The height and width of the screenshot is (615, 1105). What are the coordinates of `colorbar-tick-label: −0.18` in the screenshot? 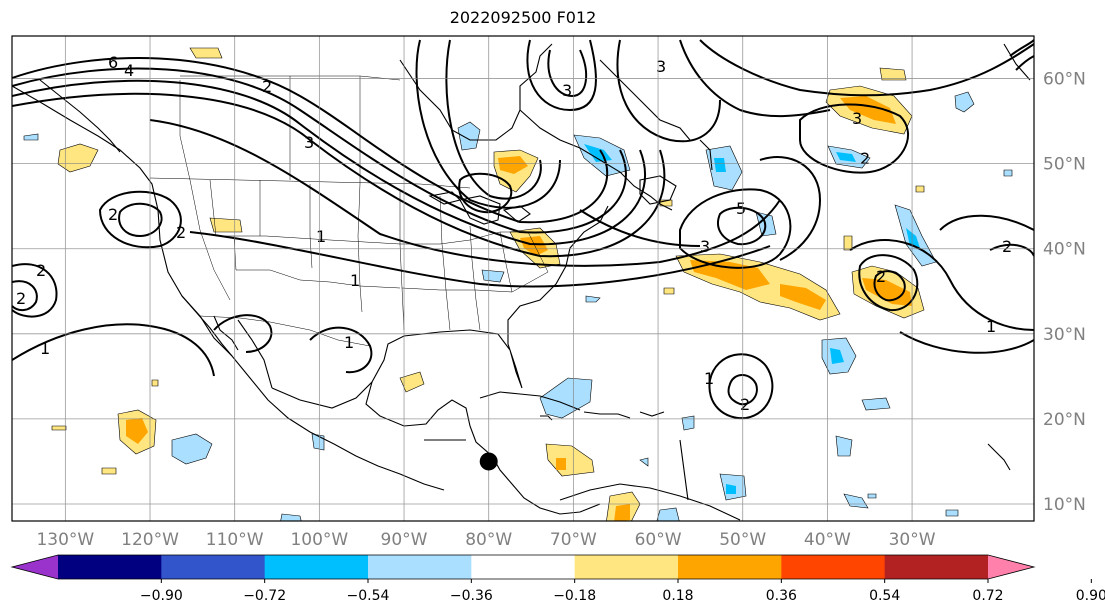 It's located at (574, 596).